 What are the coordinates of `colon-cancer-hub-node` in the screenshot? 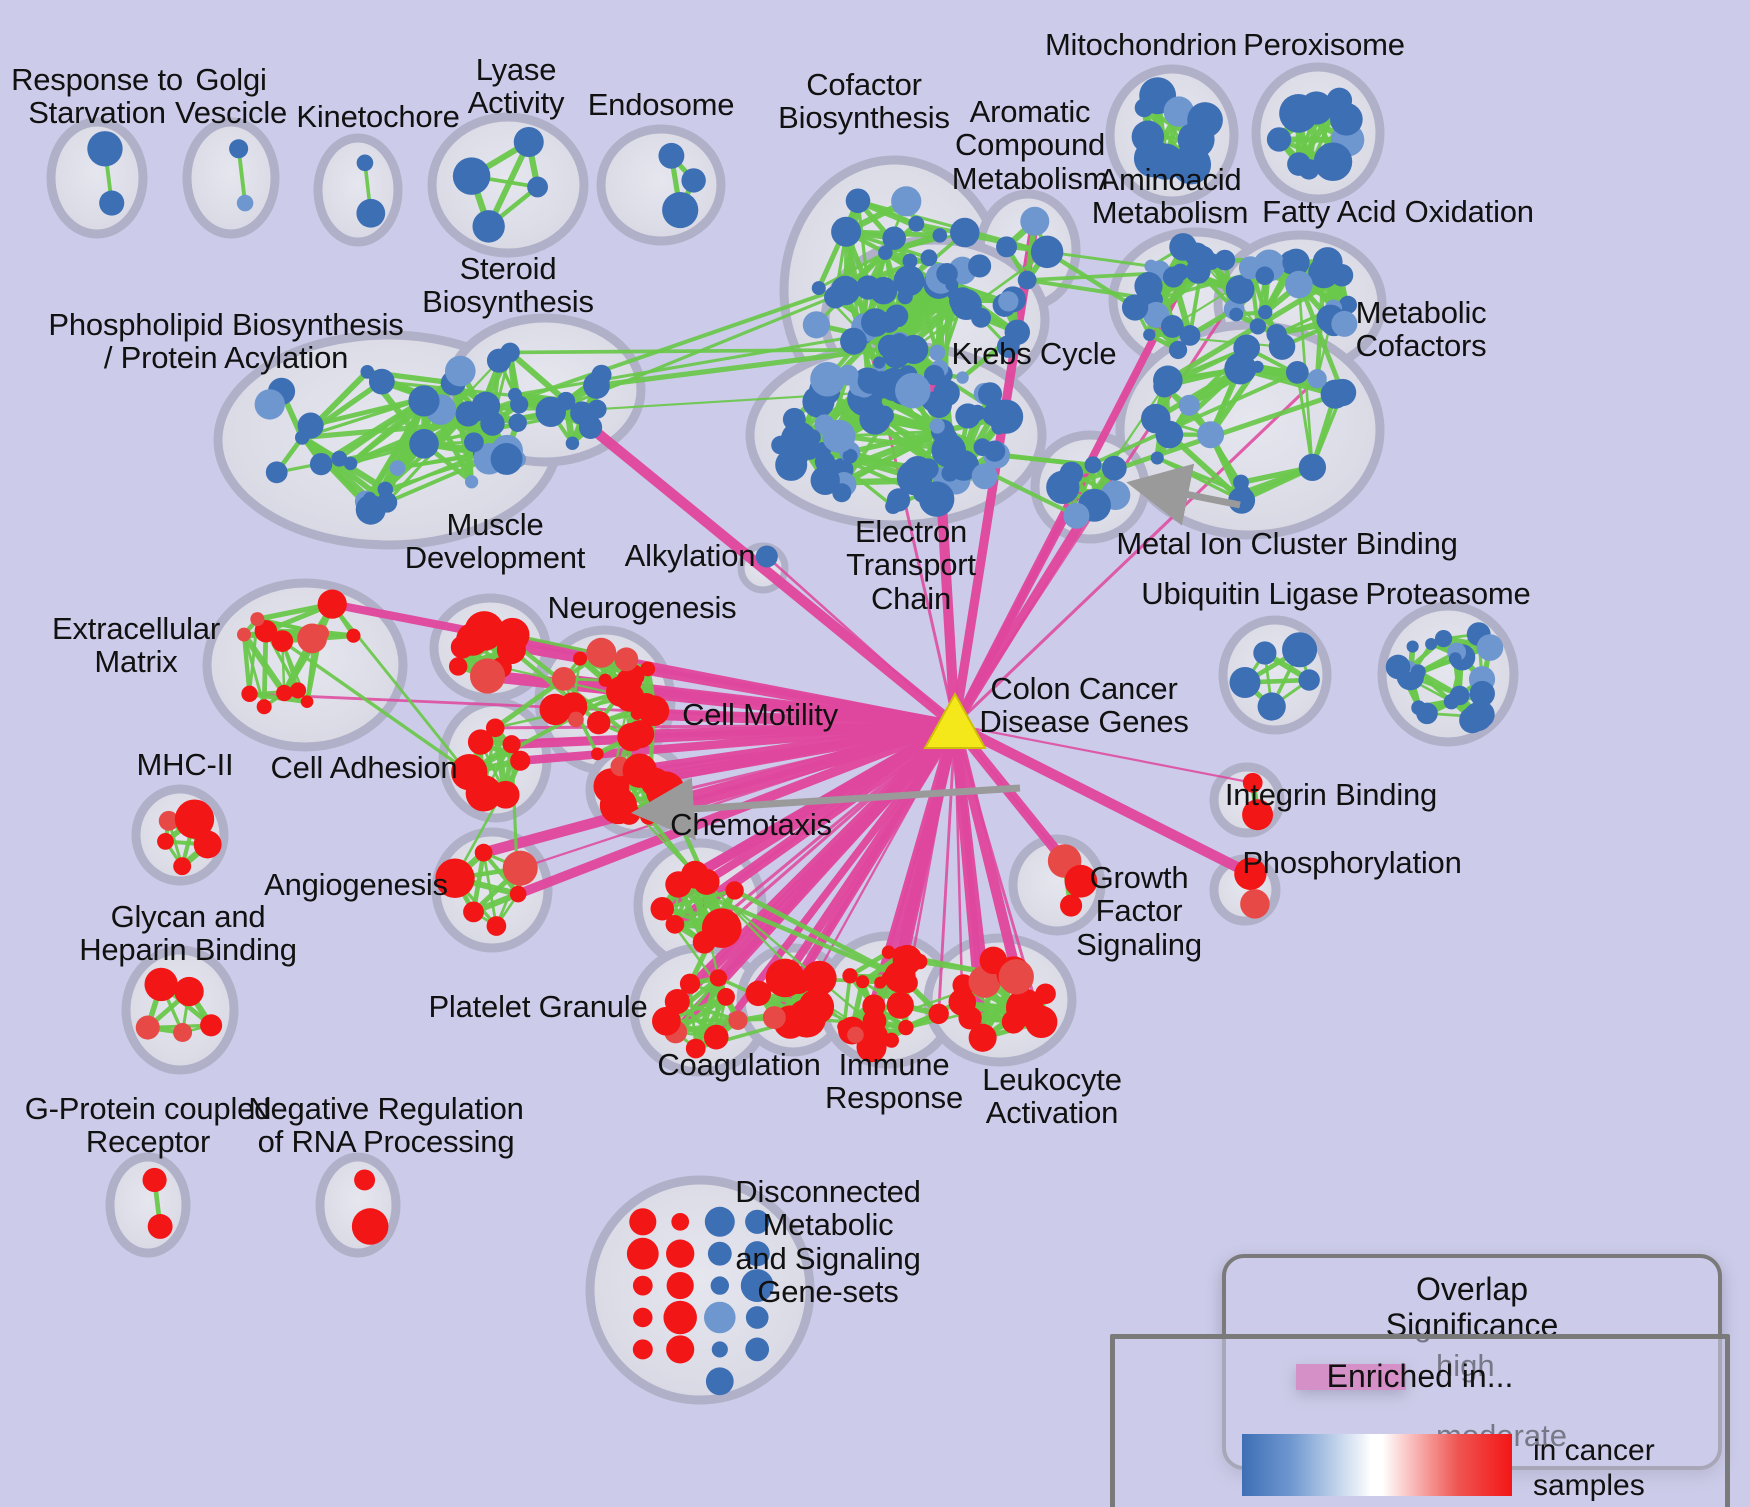 It's located at (955, 720).